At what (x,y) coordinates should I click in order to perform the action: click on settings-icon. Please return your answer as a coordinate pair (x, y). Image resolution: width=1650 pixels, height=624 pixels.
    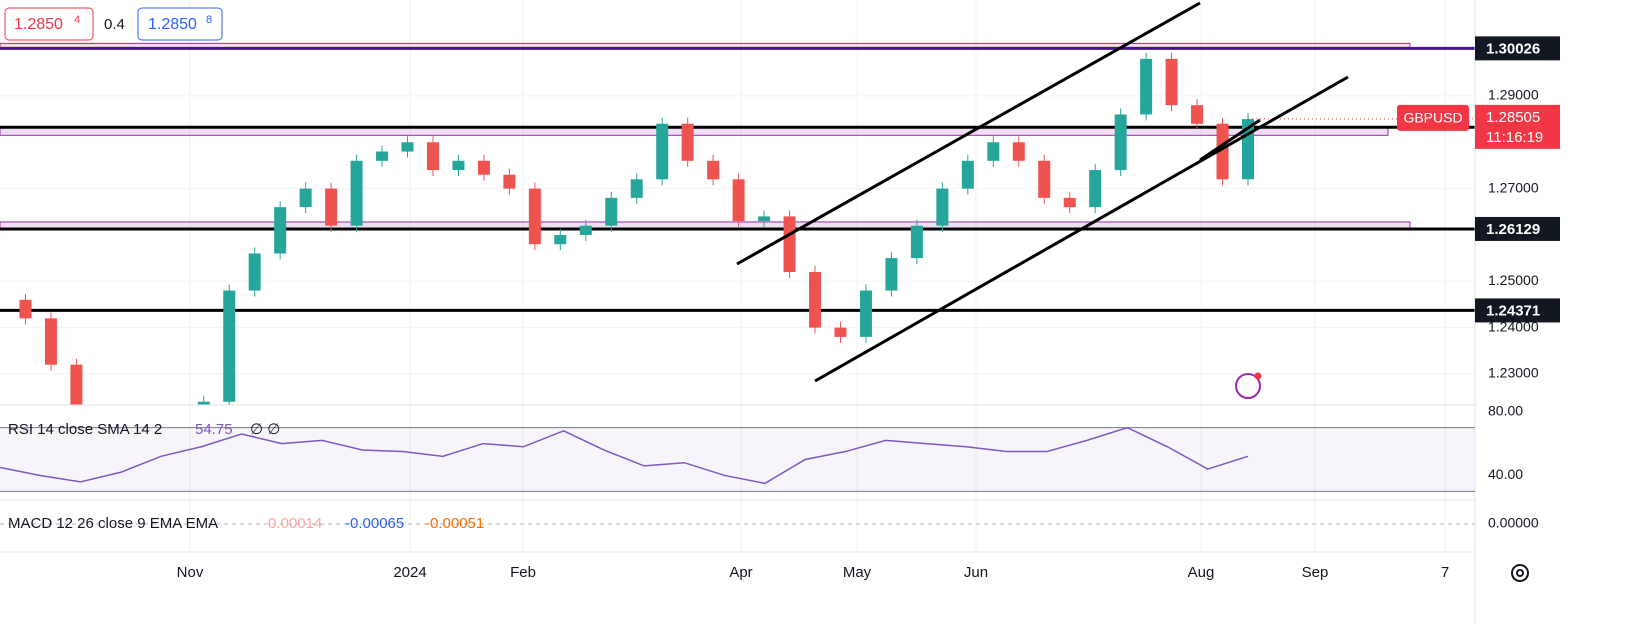
    Looking at the image, I should click on (1520, 573).